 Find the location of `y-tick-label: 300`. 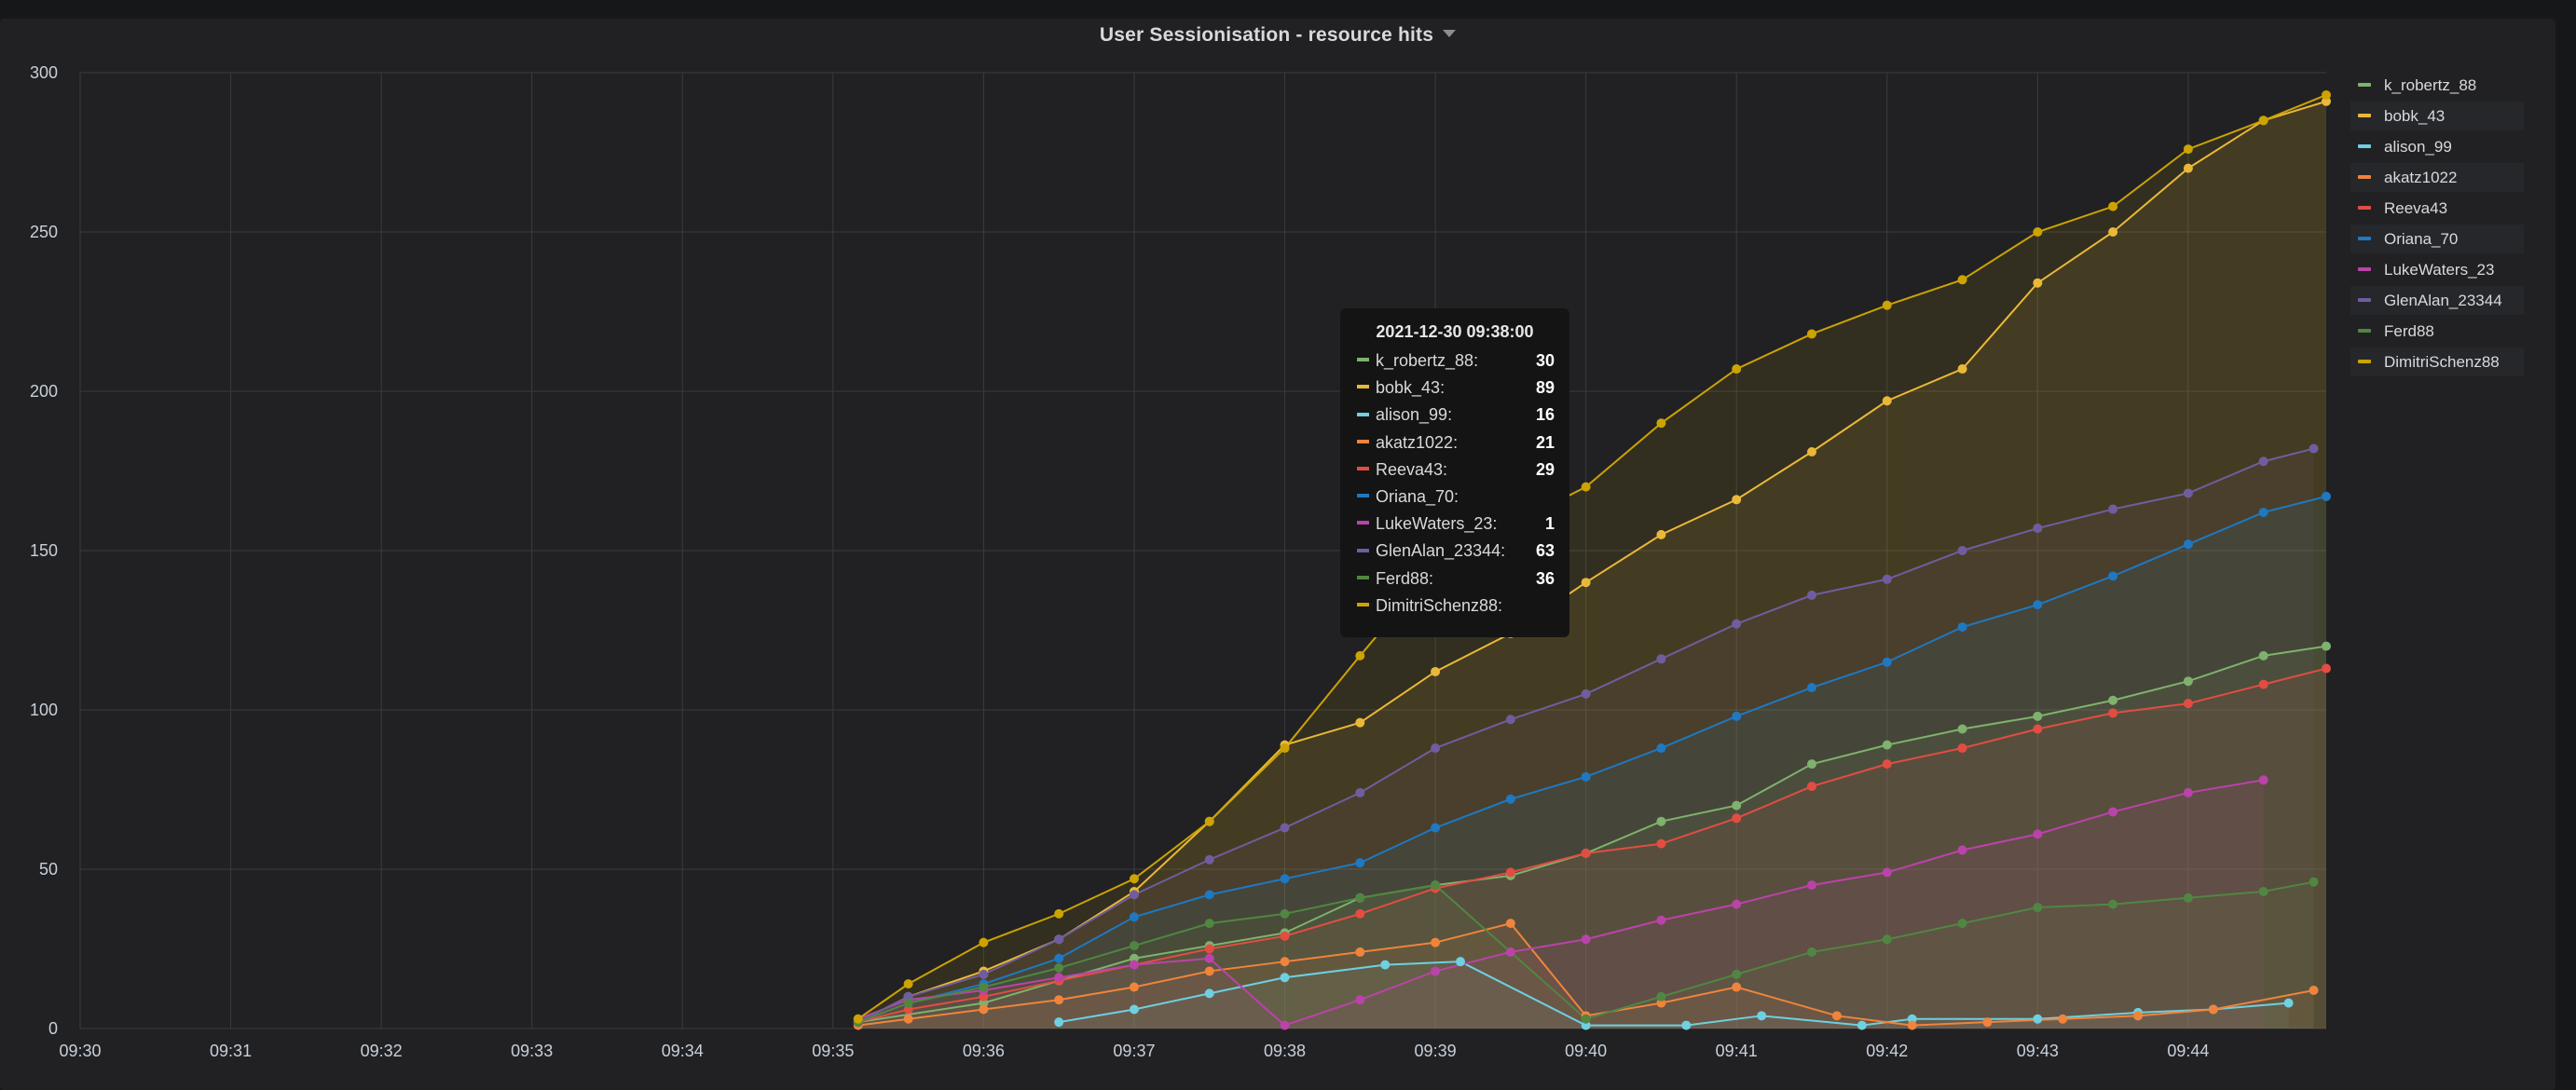

y-tick-label: 300 is located at coordinates (44, 72).